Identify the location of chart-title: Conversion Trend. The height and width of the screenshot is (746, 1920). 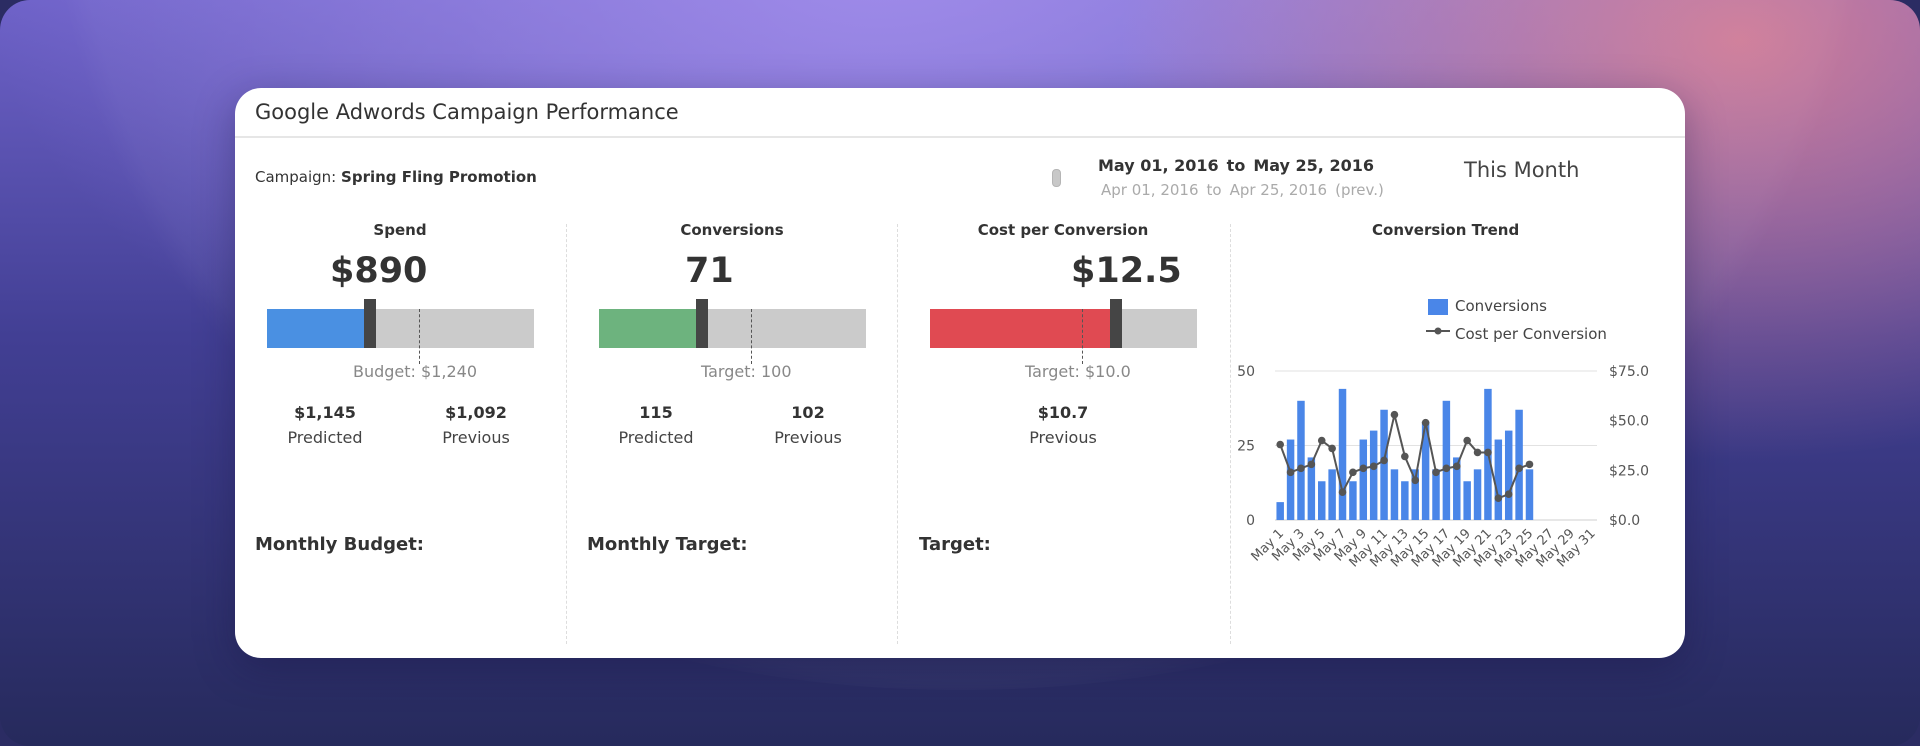
(1446, 230).